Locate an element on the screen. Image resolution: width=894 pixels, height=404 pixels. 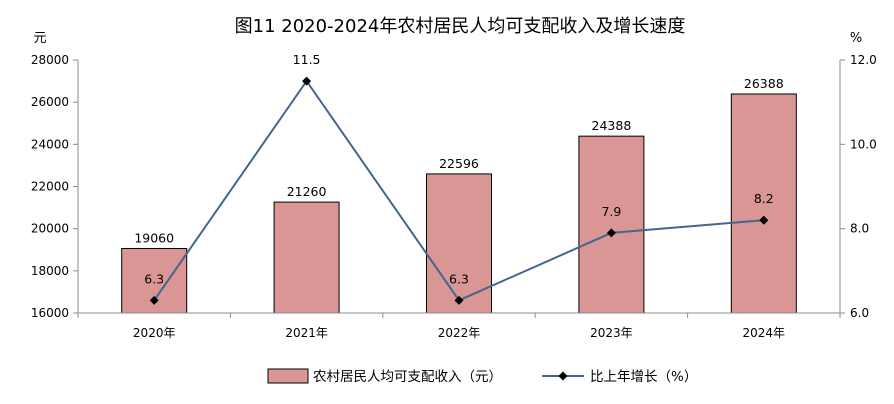
chart-title: 图11 2020-2024年农村居民人均可支配收入及增长速度 is located at coordinates (460, 26).